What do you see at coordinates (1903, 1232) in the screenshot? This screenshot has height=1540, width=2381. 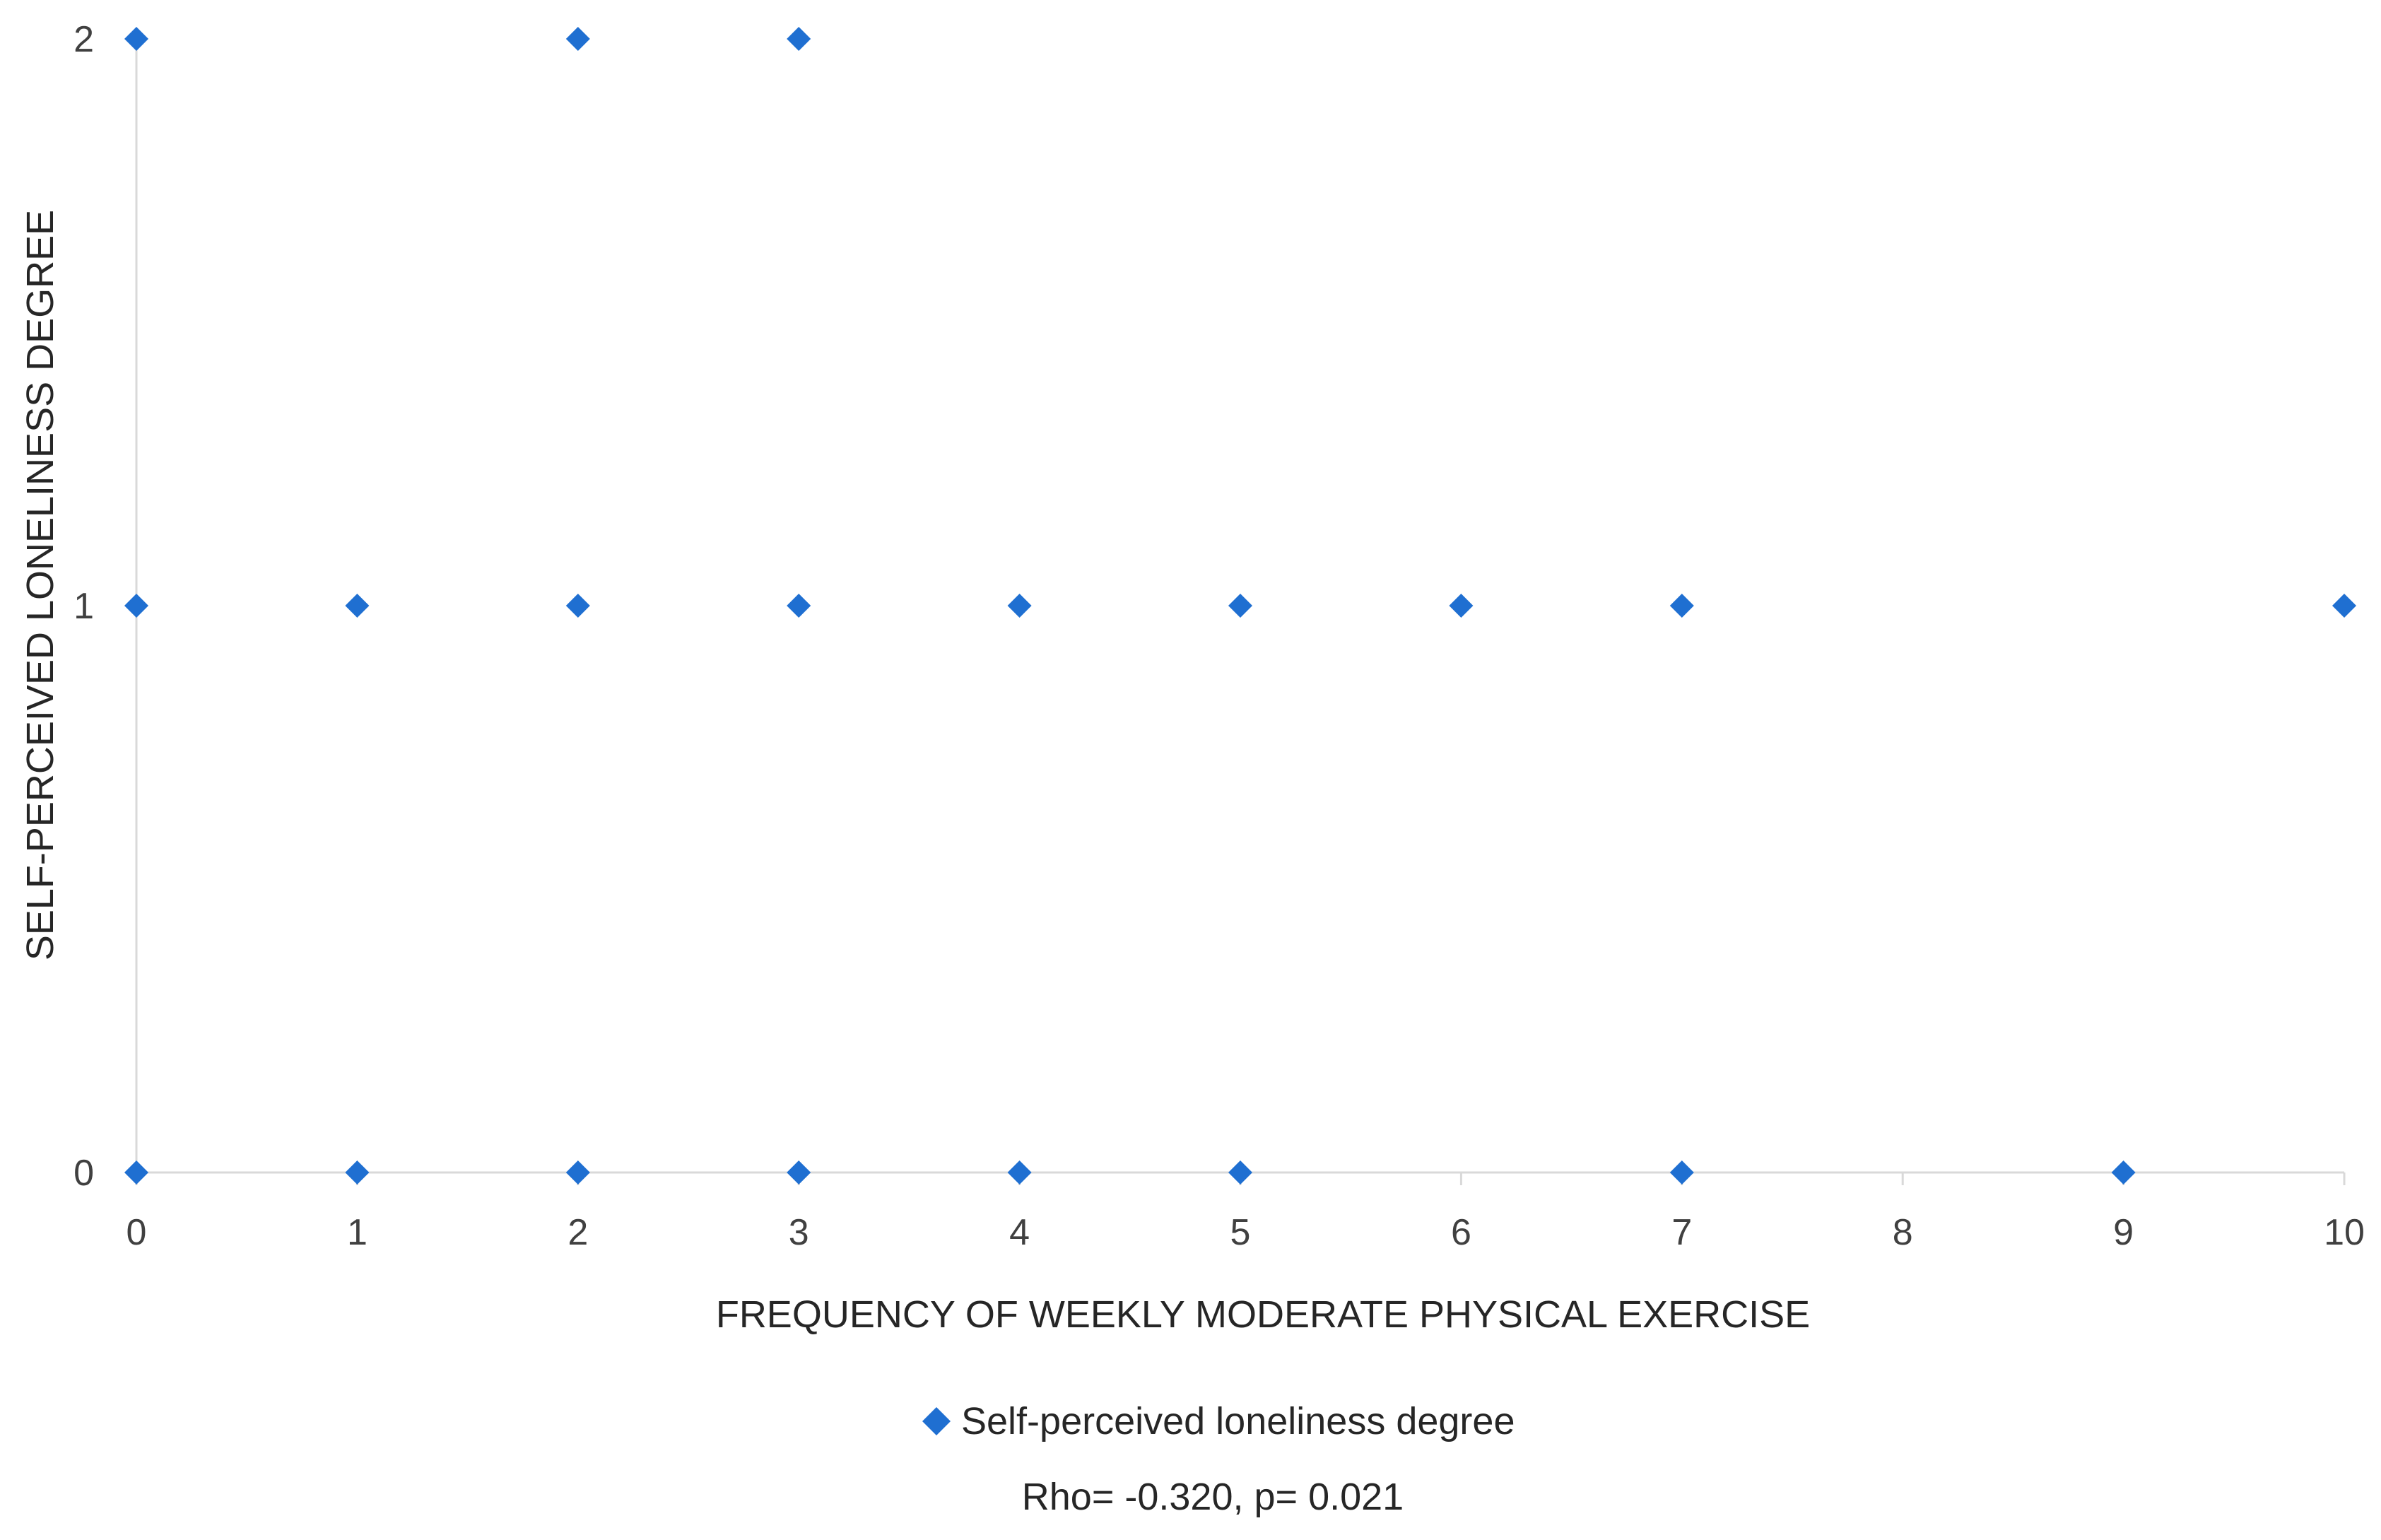 I see `x-tick-label: 8` at bounding box center [1903, 1232].